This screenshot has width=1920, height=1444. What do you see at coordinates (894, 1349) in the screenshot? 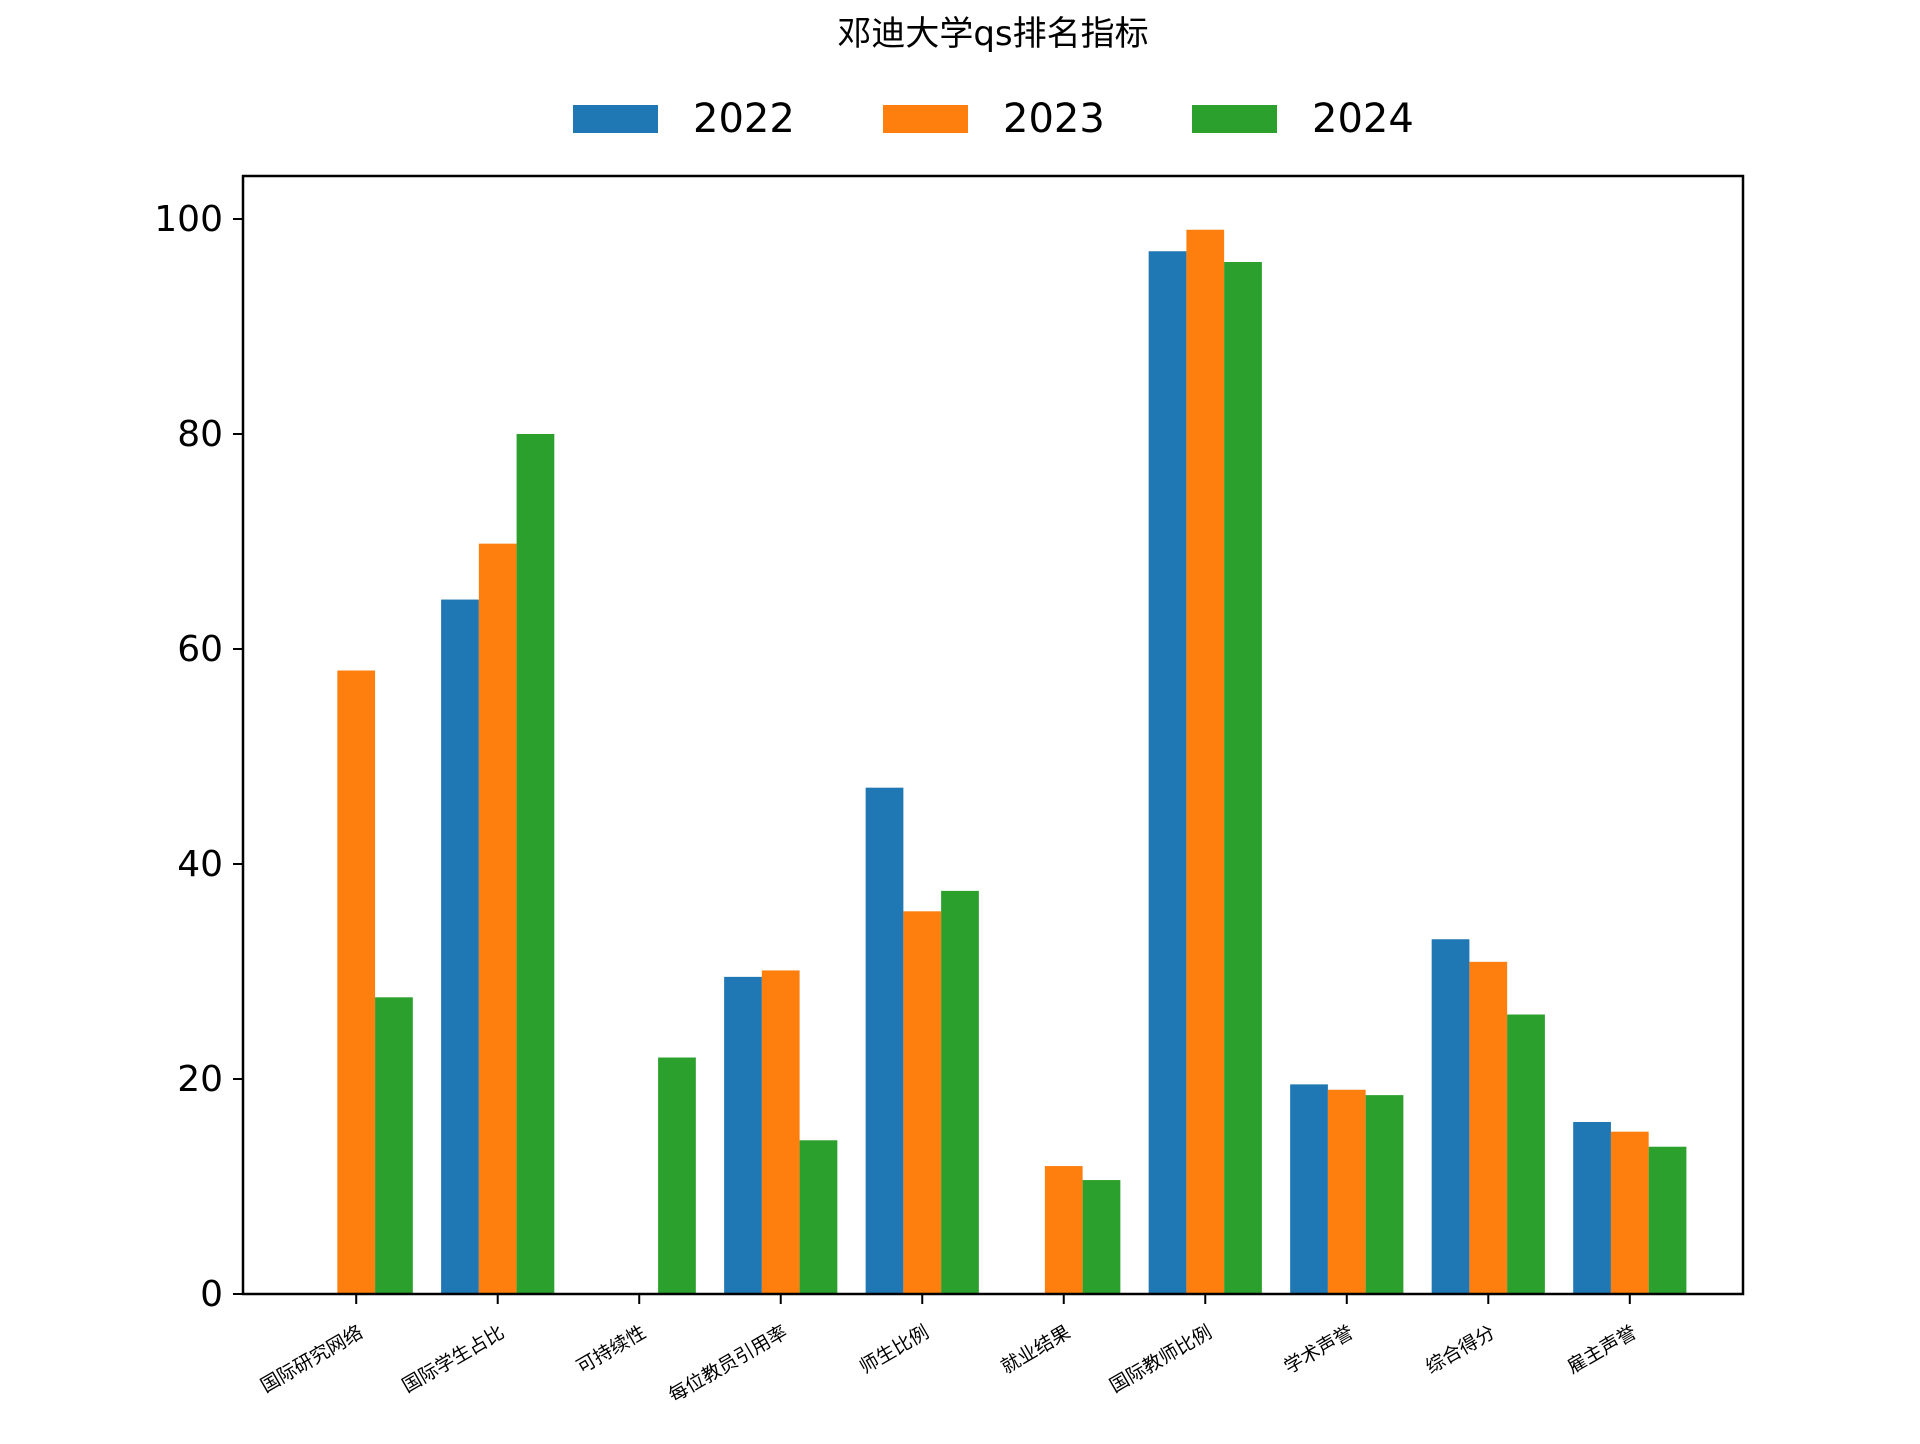
I see `x-tick-label: 师生比例` at bounding box center [894, 1349].